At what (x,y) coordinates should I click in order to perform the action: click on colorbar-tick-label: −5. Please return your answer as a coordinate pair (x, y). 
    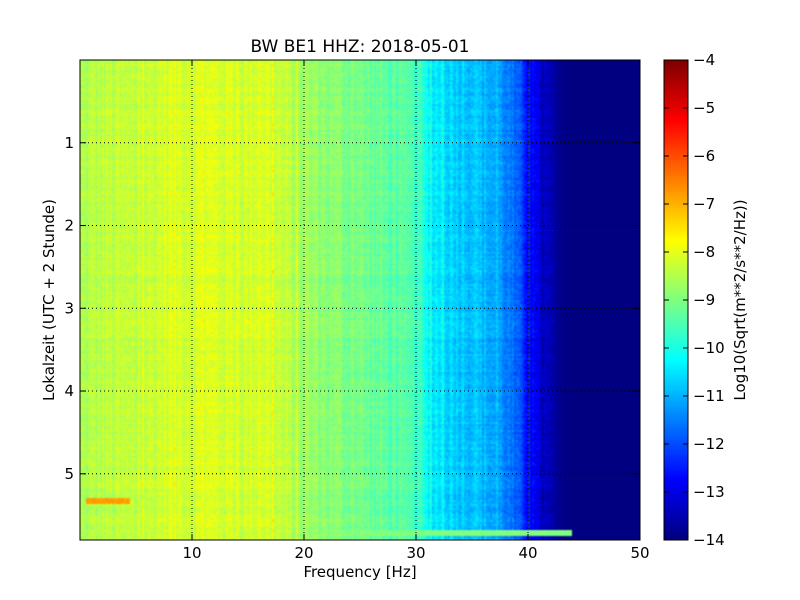
    Looking at the image, I should click on (704, 108).